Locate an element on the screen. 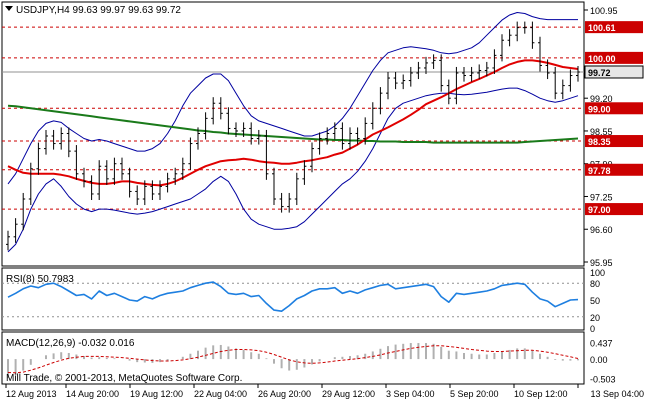 The height and width of the screenshot is (400, 650). level-label: 100.00 is located at coordinates (602, 59).